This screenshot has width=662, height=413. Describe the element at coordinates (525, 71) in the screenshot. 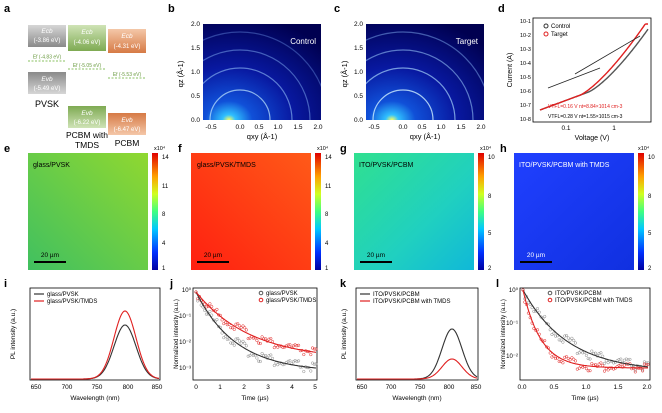

I see `d-yticks: 10-8 10-7 10-6 10-5 10-4 10-3 10-2 10-1` at that location.